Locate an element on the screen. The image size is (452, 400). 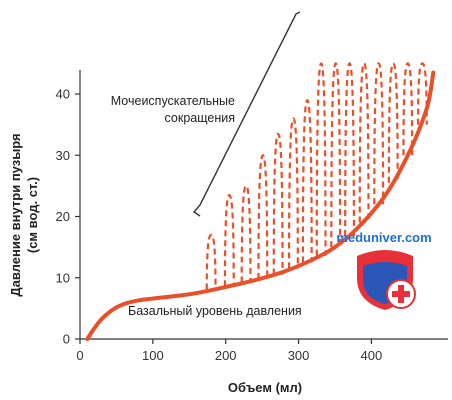
x-tick-label: 200 is located at coordinates (226, 355).